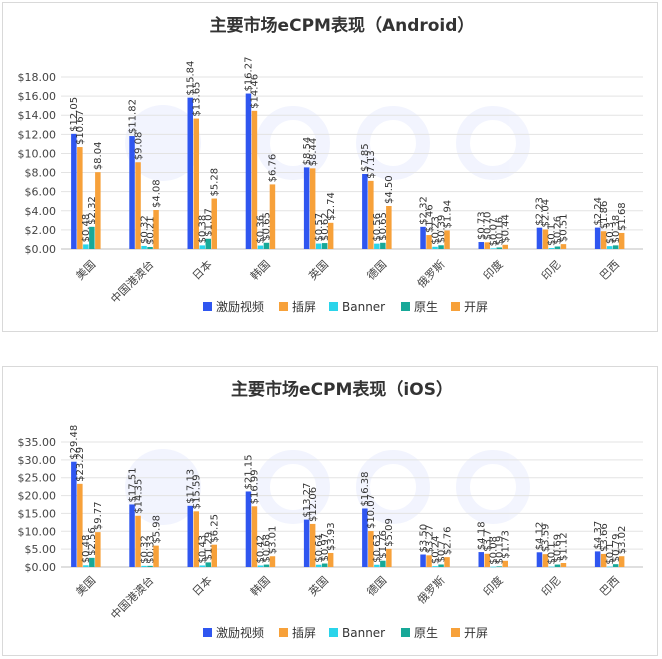  Describe the element at coordinates (598, 535) in the screenshot. I see `data-label: $4.37` at that location.